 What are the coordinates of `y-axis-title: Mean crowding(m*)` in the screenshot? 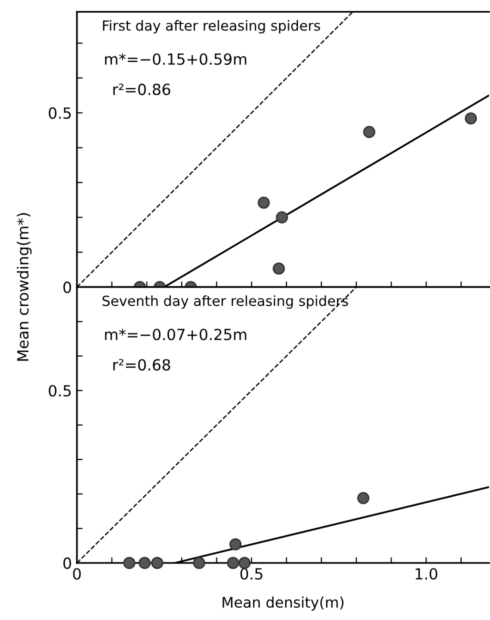 It's located at (24, 287).